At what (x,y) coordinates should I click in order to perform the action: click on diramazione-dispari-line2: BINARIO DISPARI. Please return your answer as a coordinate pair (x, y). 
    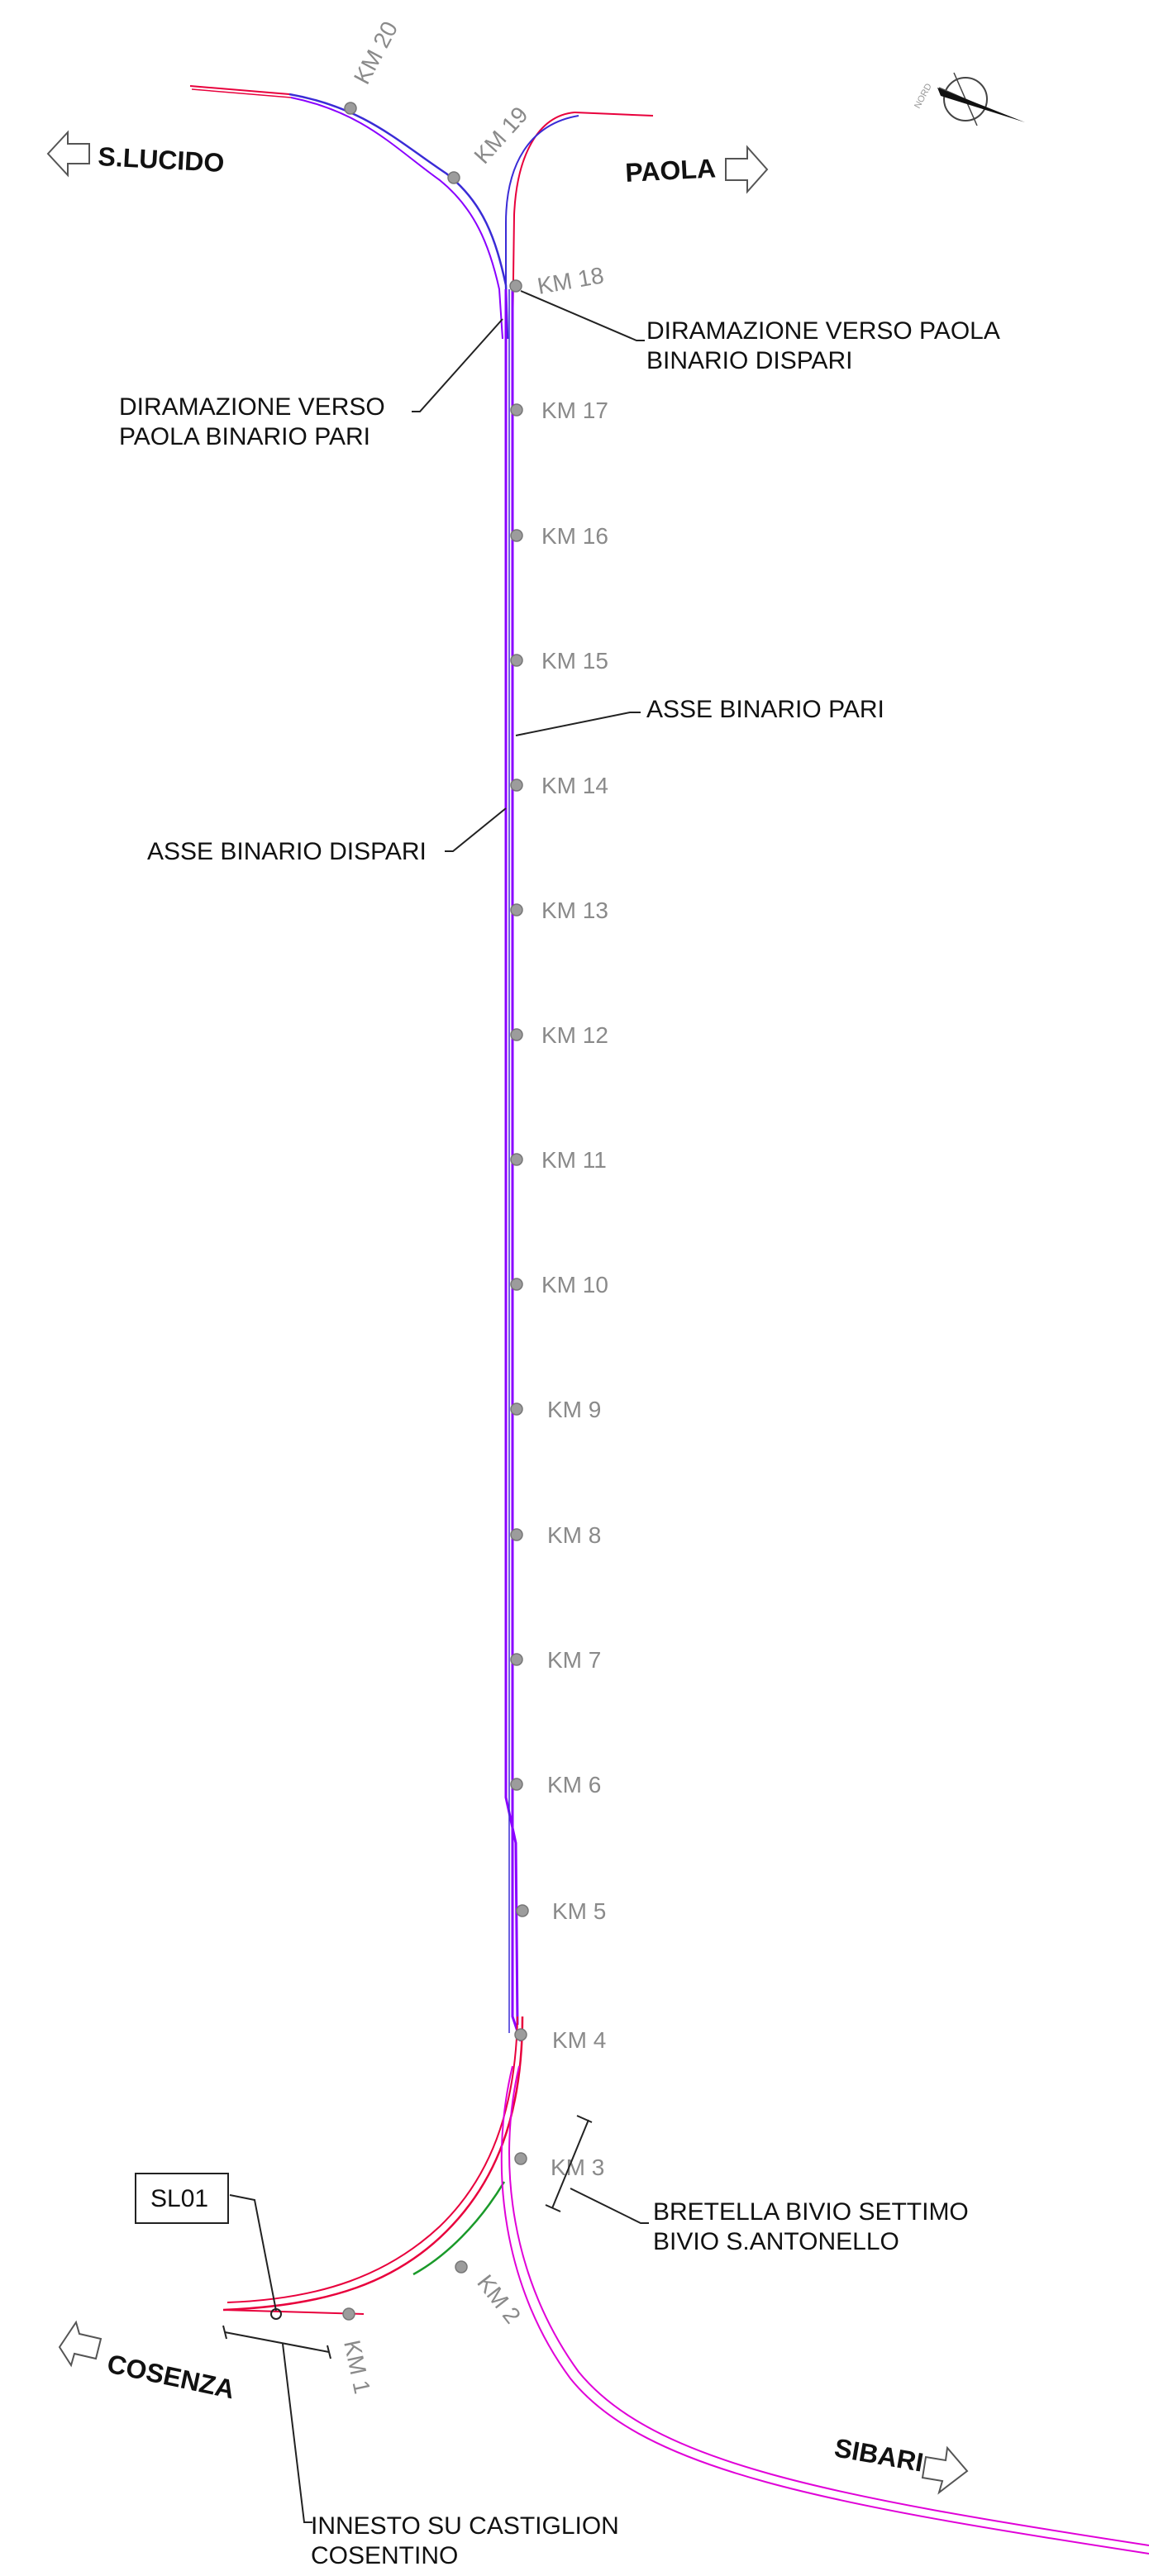
    Looking at the image, I should click on (749, 361).